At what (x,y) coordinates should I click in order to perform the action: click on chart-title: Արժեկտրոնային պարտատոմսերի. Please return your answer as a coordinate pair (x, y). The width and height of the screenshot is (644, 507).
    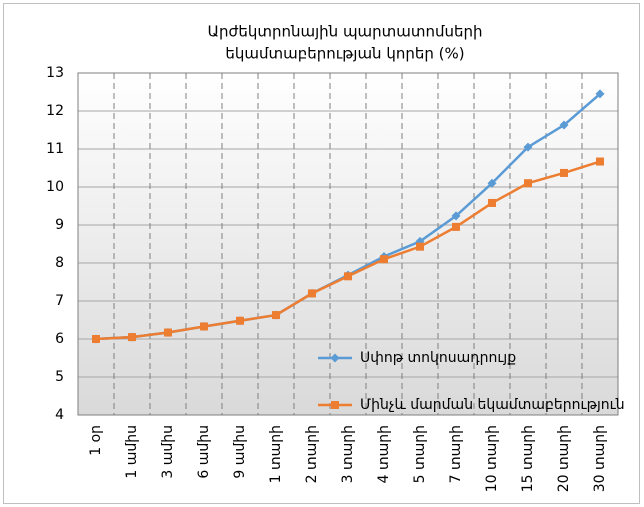
    Looking at the image, I should click on (344, 32).